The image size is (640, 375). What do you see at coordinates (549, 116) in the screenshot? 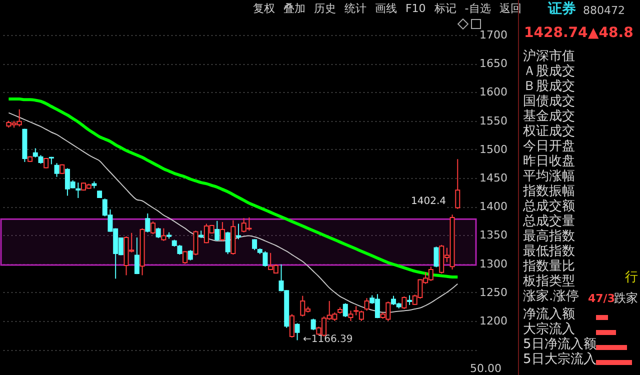
I see `text: 基金成交` at bounding box center [549, 116].